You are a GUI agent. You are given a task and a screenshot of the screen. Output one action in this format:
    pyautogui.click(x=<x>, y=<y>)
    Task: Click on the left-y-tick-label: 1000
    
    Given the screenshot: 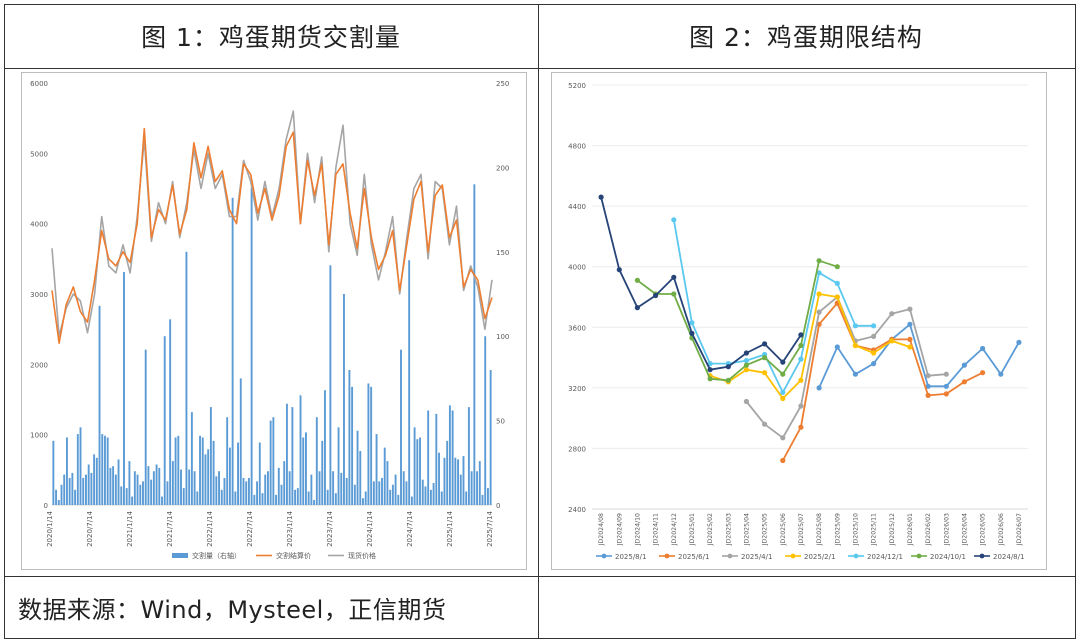 What is the action you would take?
    pyautogui.click(x=39, y=436)
    